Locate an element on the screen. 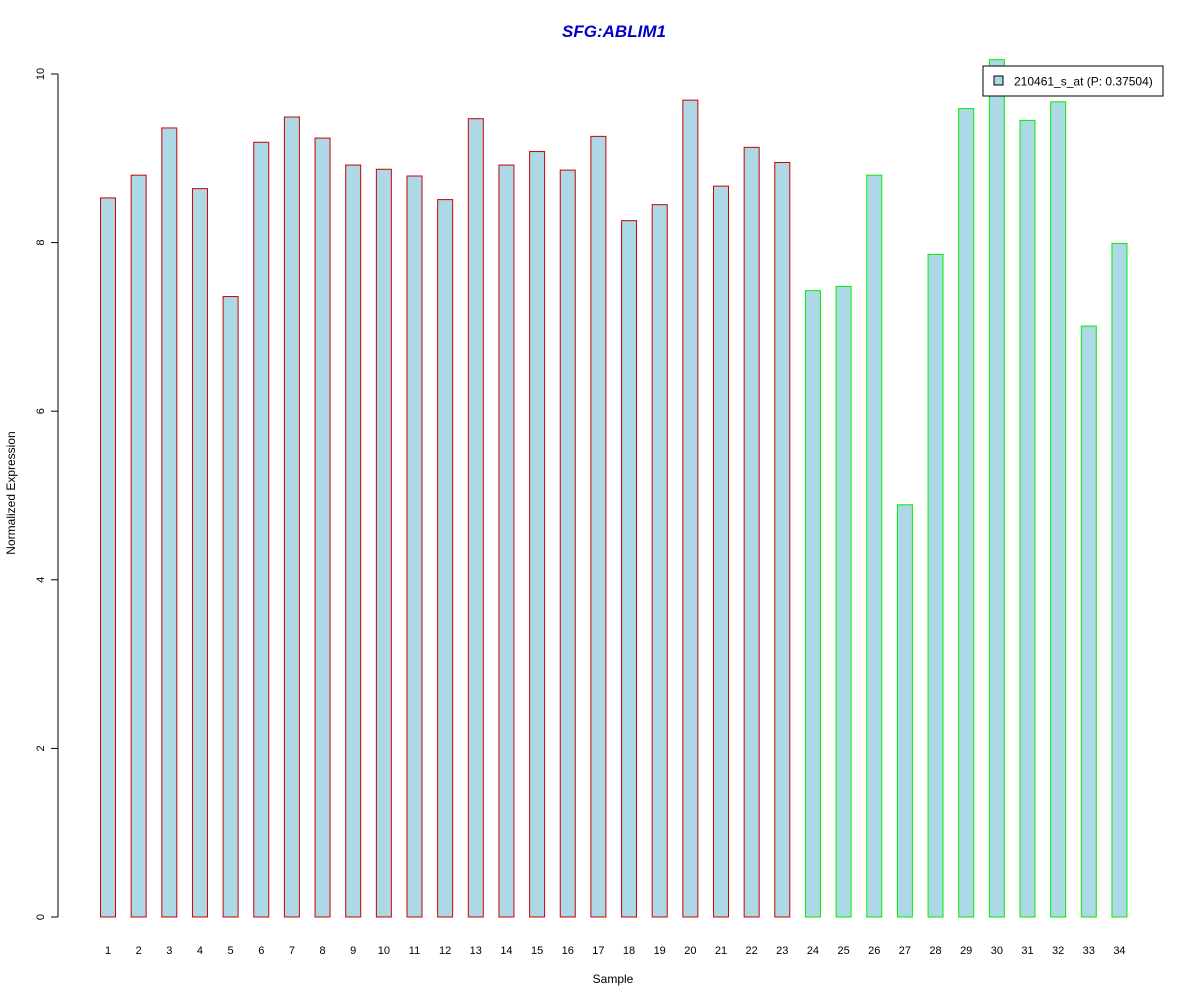 This screenshot has width=1200, height=1000. x-tick-label: 11 is located at coordinates (414, 951).